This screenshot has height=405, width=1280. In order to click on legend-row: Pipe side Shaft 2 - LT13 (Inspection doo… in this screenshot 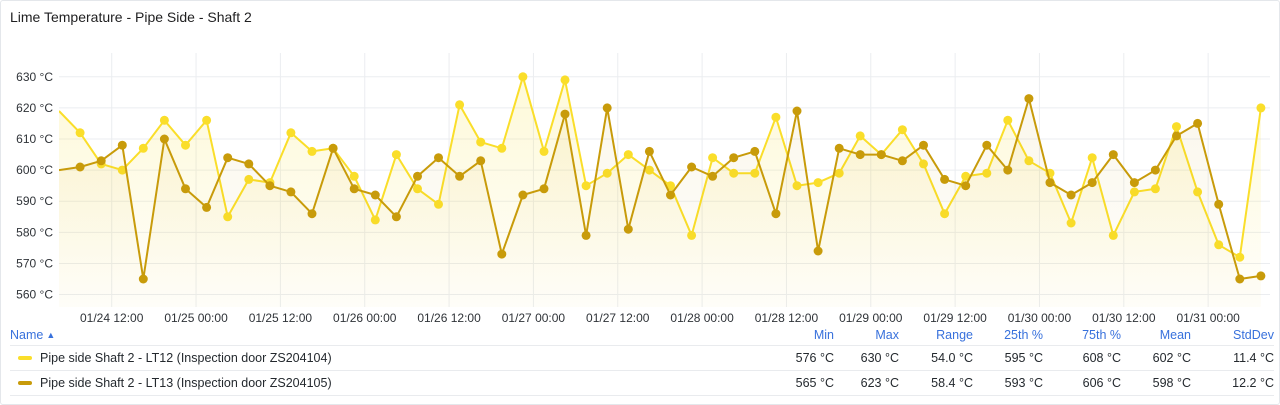, I will do `click(642, 383)`.